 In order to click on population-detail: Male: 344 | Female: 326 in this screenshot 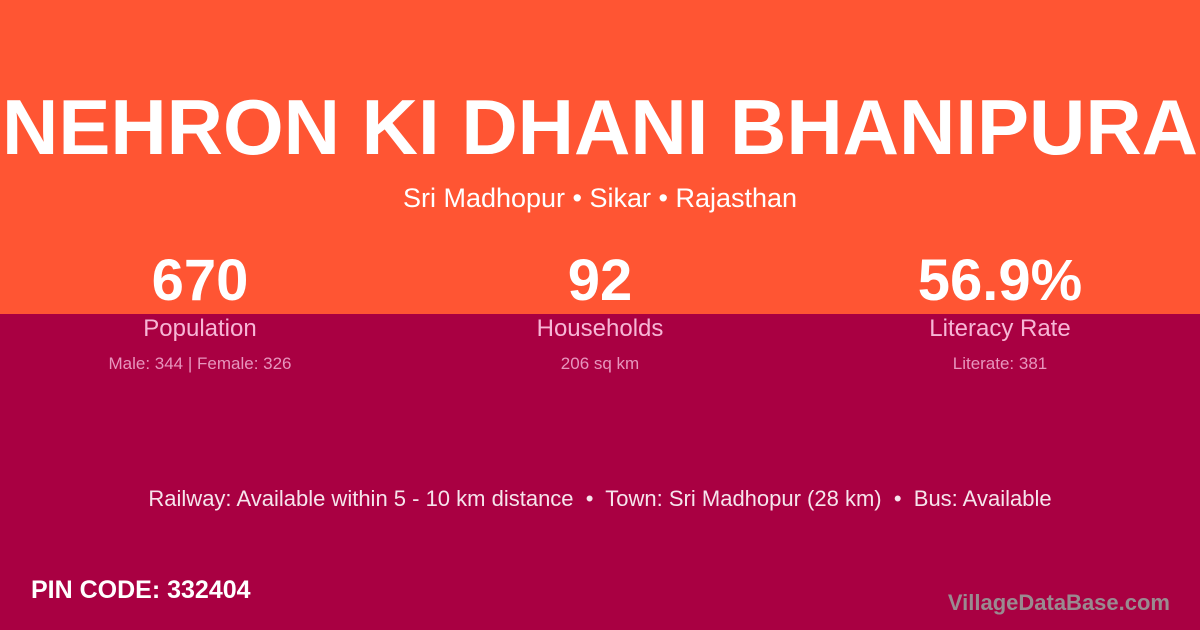, I will do `click(200, 363)`.